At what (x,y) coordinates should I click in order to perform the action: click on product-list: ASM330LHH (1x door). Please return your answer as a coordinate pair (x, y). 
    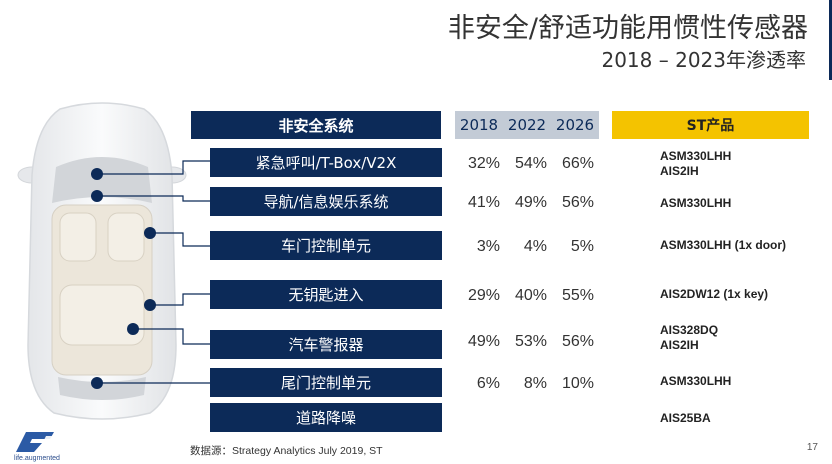
    Looking at the image, I should click on (723, 245).